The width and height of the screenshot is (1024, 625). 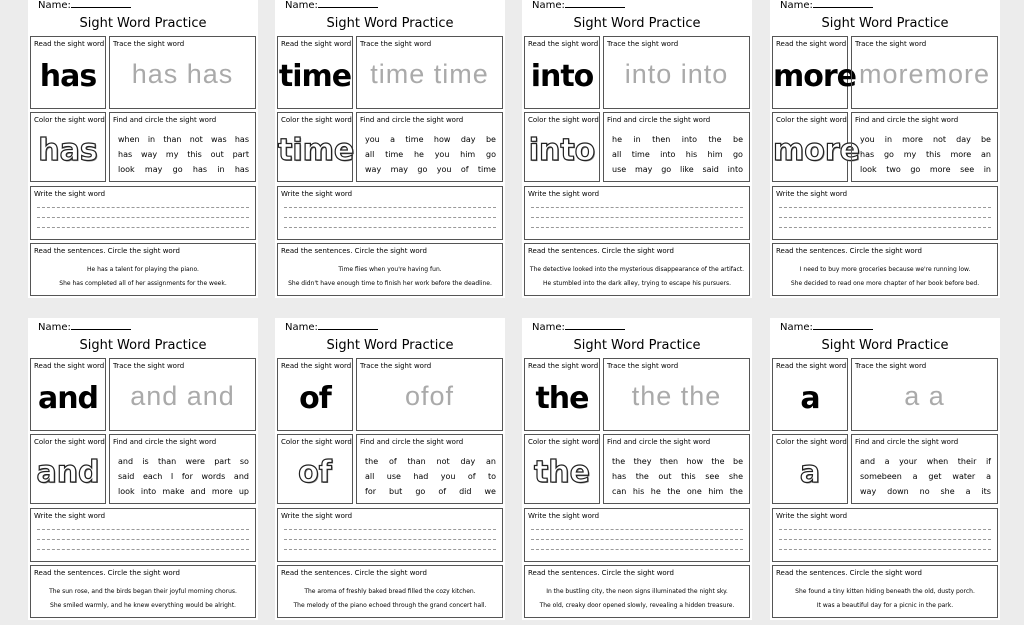 What do you see at coordinates (643, 169) in the screenshot?
I see `word: may` at bounding box center [643, 169].